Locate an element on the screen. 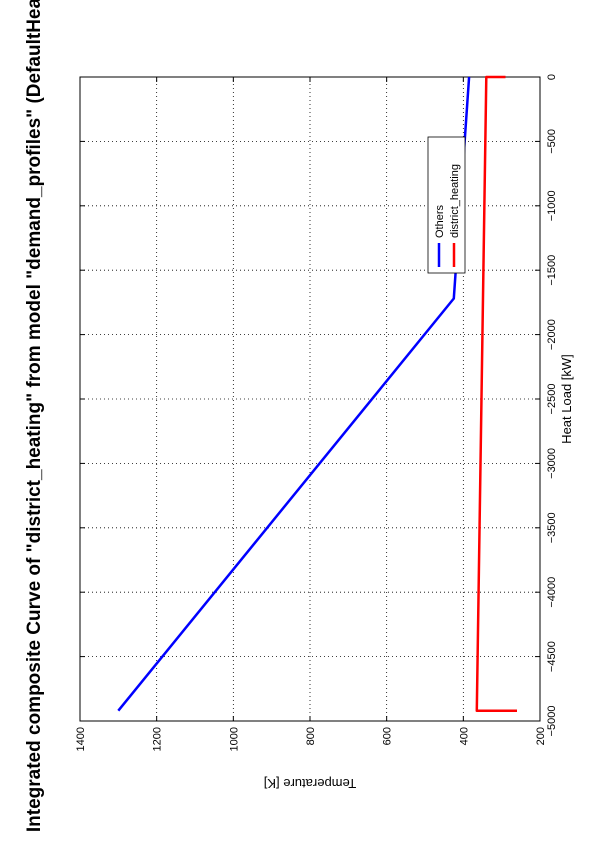 Image resolution: width=595 pixels, height=841 pixels. x-tick-label: −2500 is located at coordinates (552, 399).